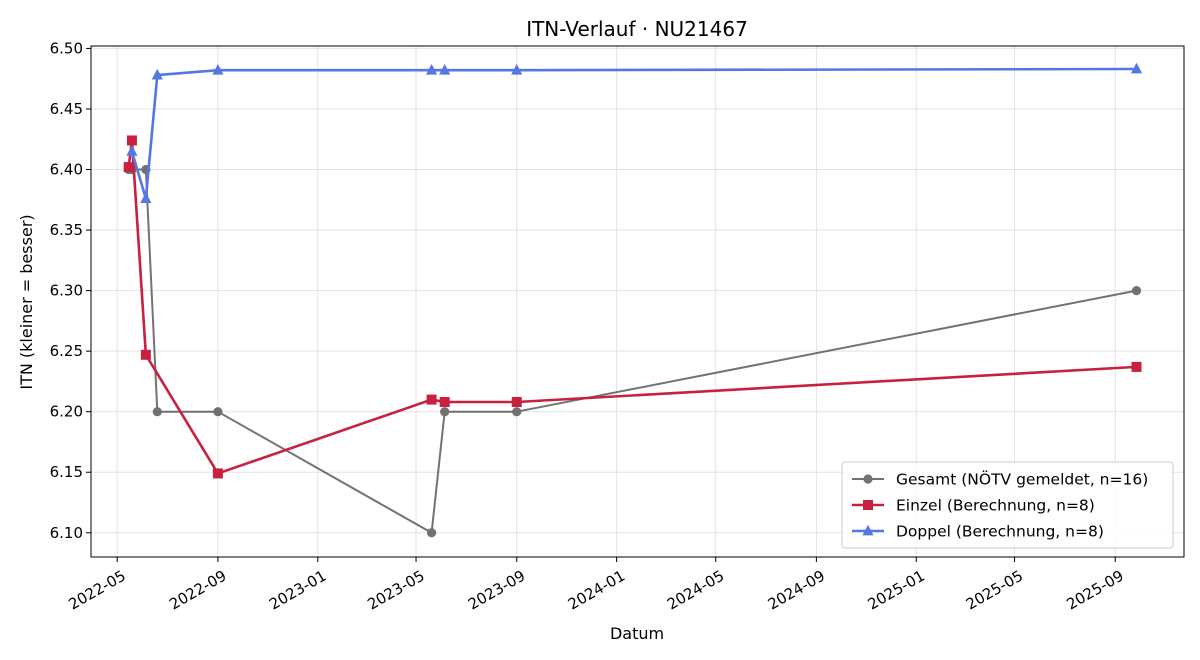 This screenshot has height=660, width=1200. What do you see at coordinates (66, 170) in the screenshot?
I see `y-tick-label: 6.40` at bounding box center [66, 170].